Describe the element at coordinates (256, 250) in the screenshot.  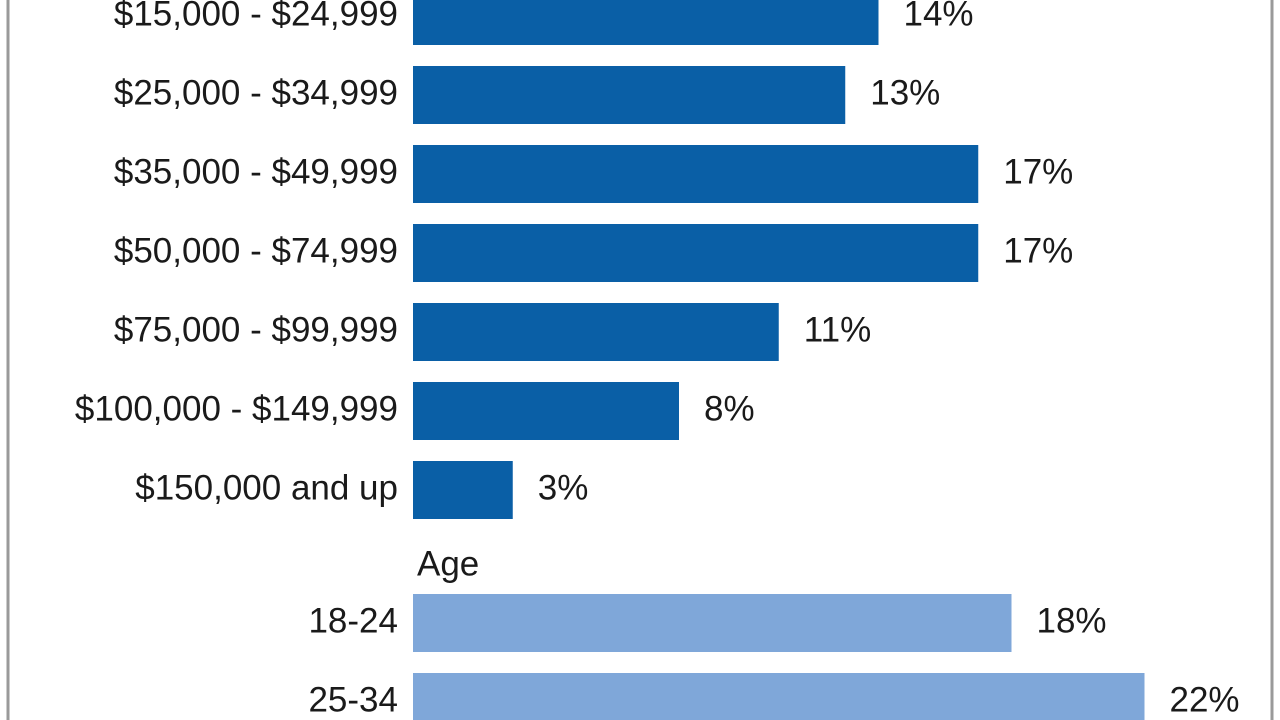
I see `category-label: $50,000 - $74,999` at that location.